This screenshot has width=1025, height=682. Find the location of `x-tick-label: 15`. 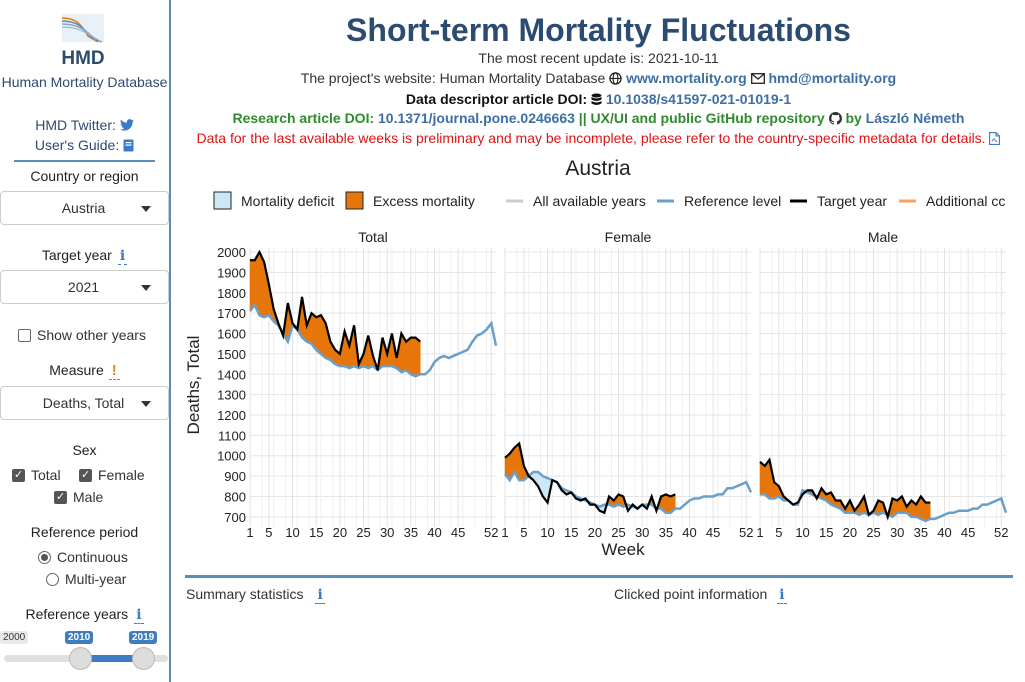

x-tick-label: 15 is located at coordinates (316, 532).